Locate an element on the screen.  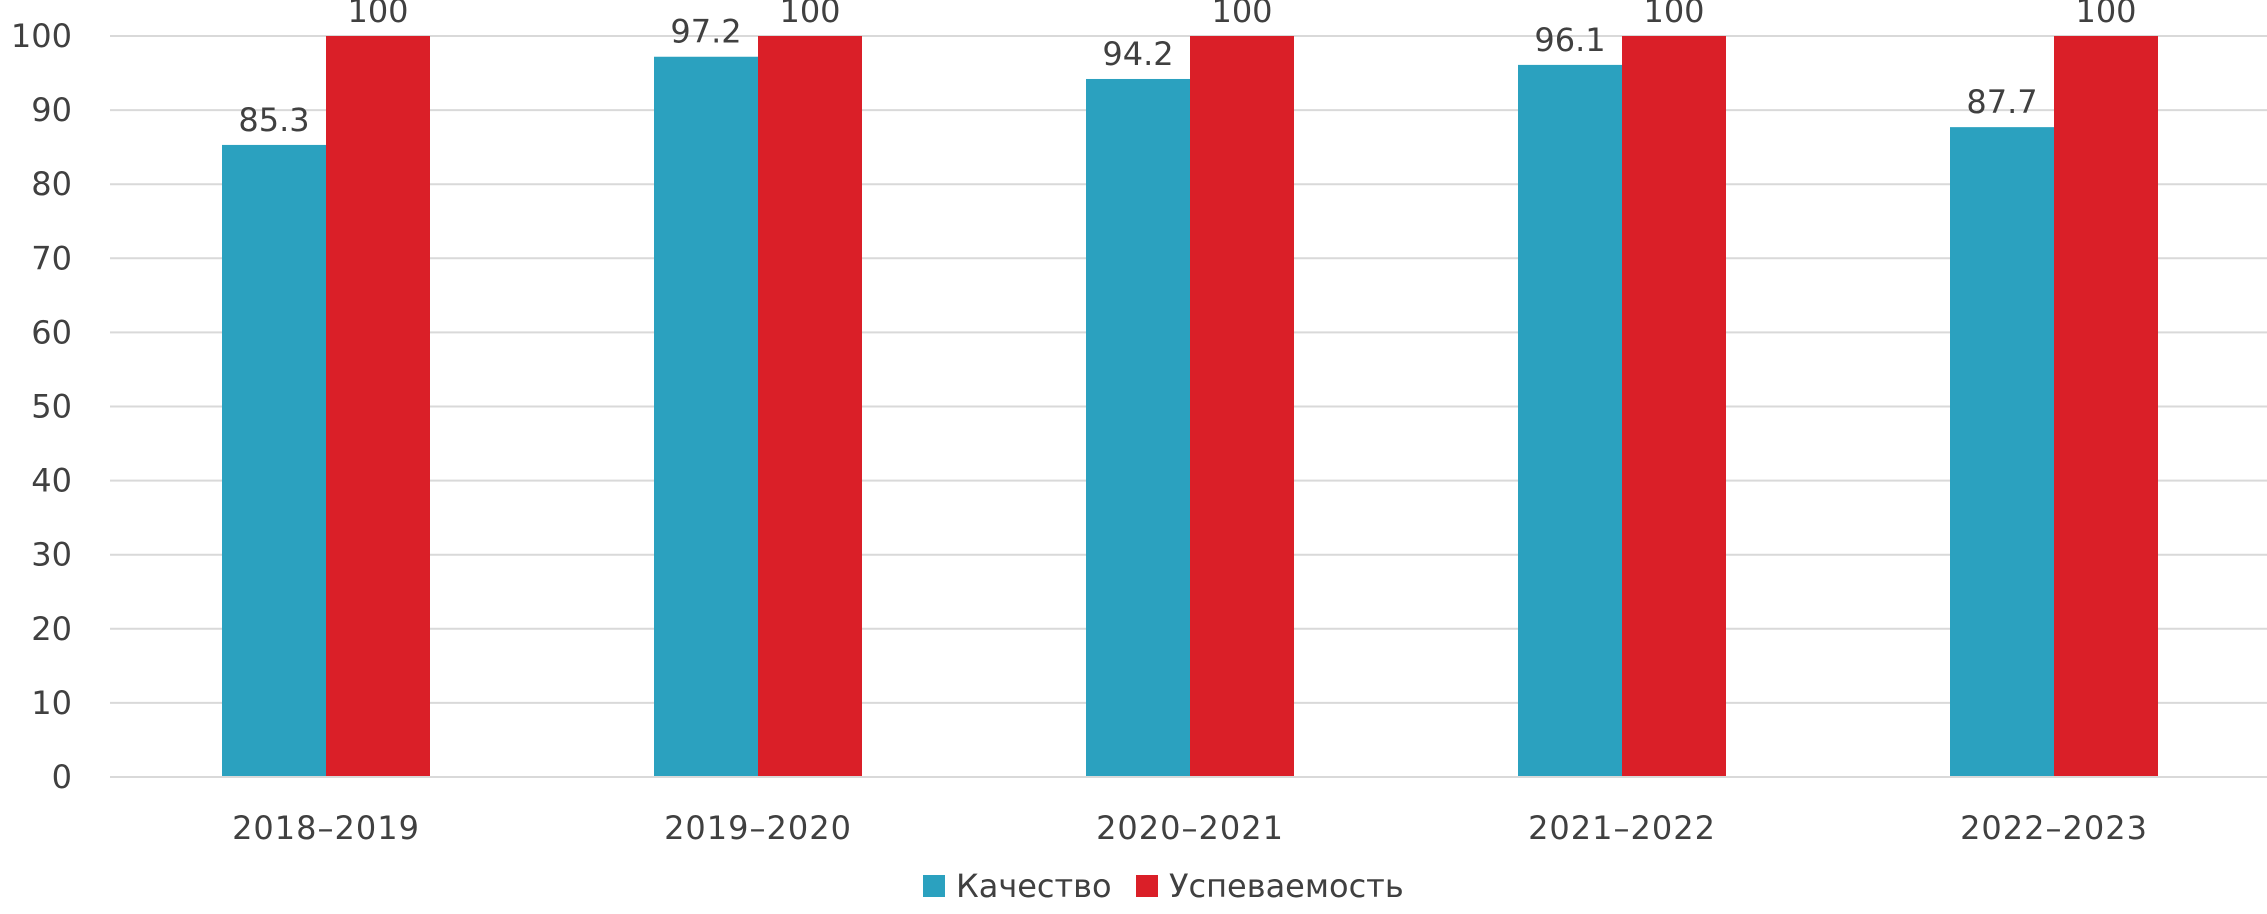
y-tick-label: 10 is located at coordinates (51, 703).